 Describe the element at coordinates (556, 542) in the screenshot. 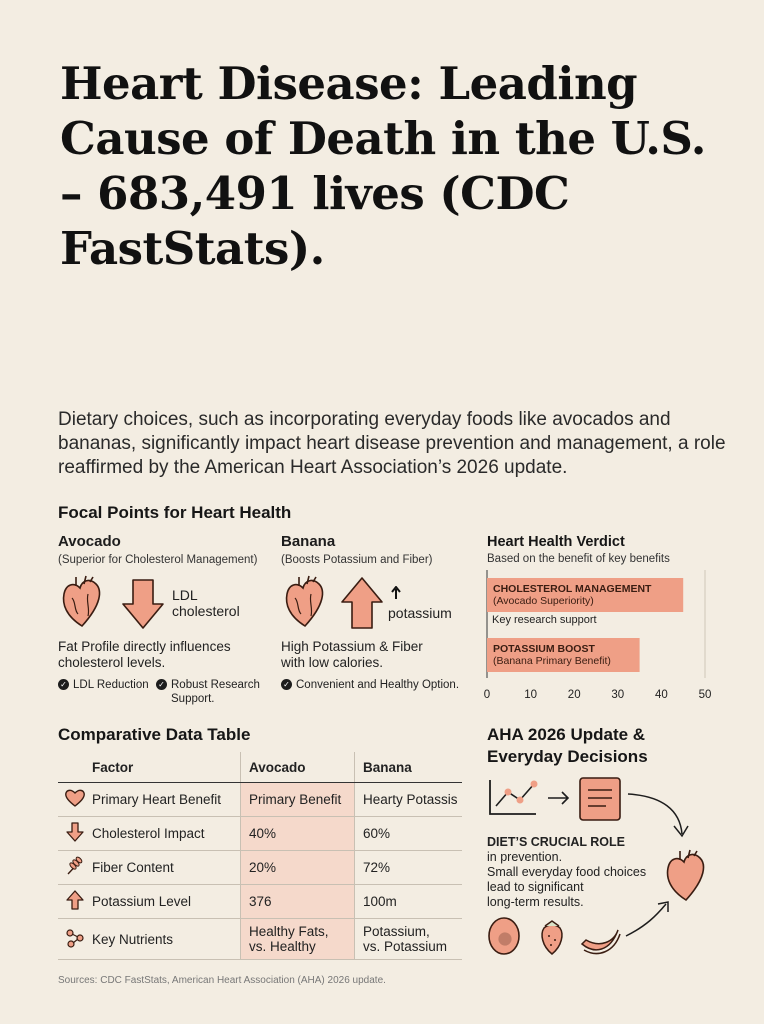

I see `verdict-heading: Heart Health Verdict` at that location.